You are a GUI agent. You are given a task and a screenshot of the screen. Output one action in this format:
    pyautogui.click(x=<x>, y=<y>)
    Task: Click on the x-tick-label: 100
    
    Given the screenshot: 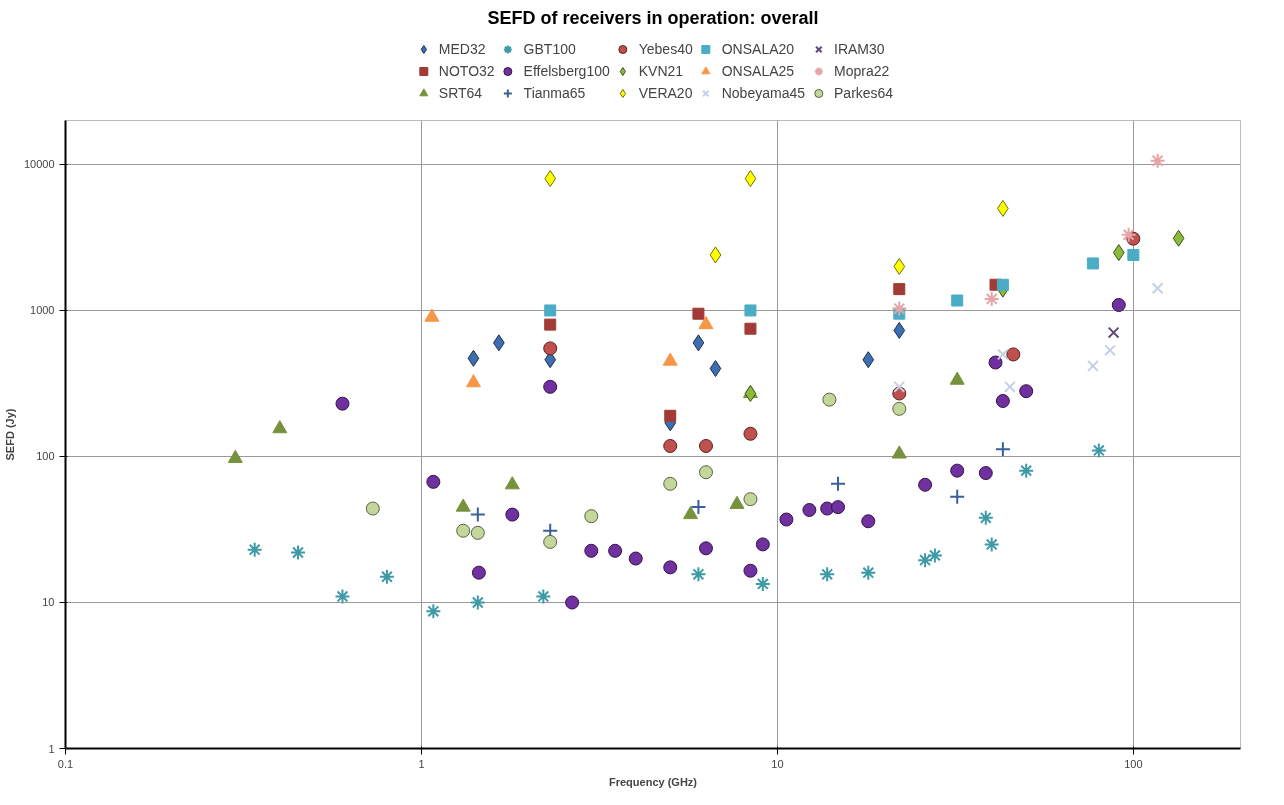 What is the action you would take?
    pyautogui.click(x=1133, y=763)
    